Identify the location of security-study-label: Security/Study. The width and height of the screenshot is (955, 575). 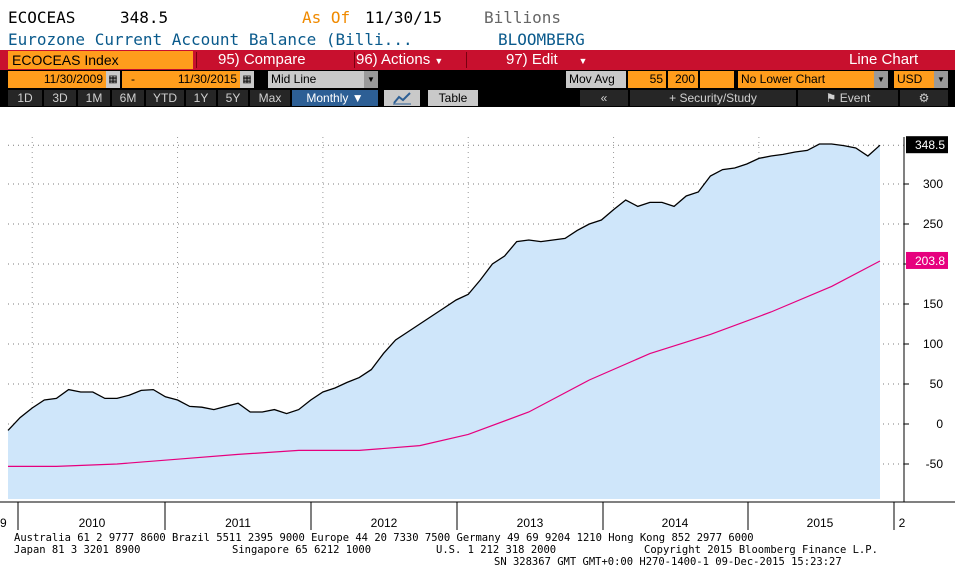
(718, 98).